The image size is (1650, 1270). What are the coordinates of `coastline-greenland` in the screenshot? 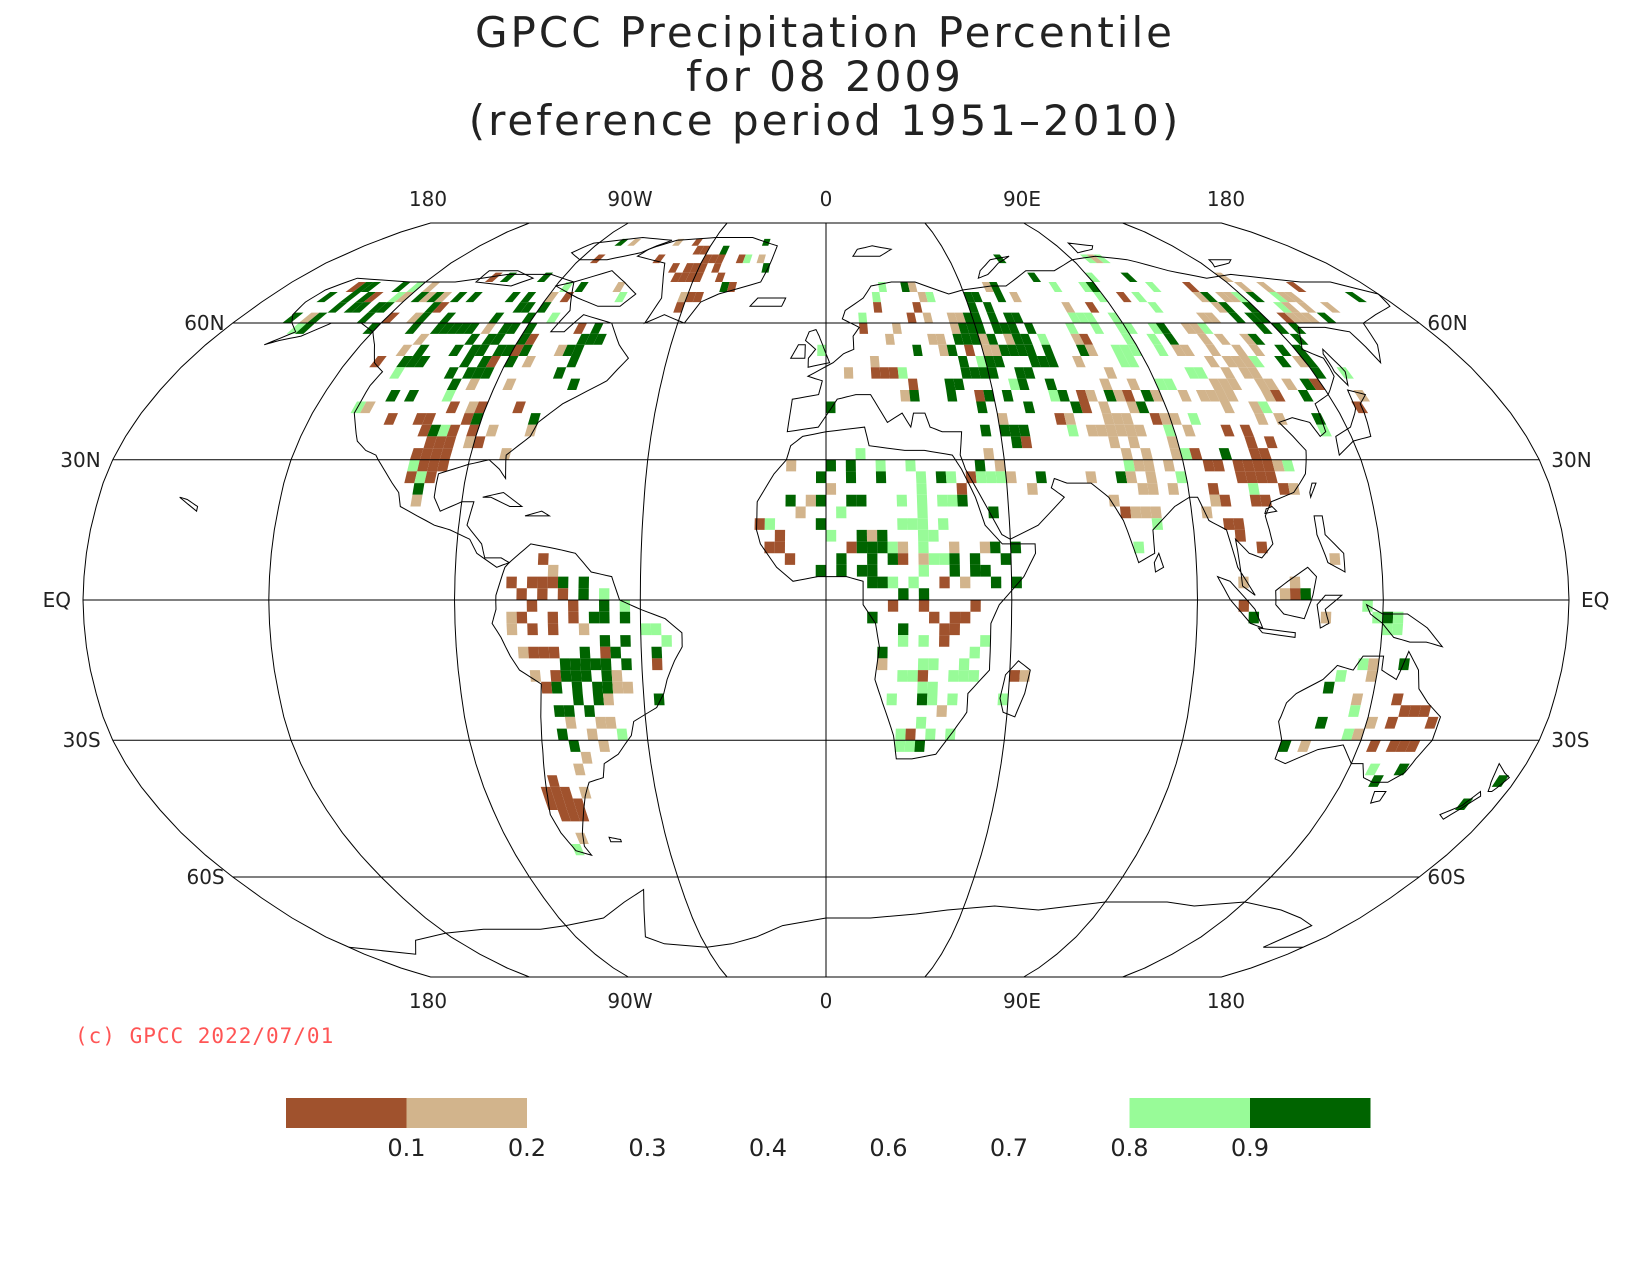 It's located at (707, 281).